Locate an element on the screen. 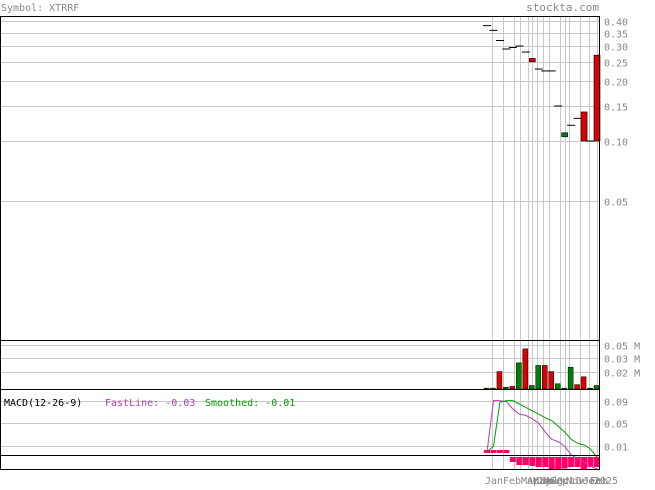  price-tick-label: 0.10 is located at coordinates (616, 143).